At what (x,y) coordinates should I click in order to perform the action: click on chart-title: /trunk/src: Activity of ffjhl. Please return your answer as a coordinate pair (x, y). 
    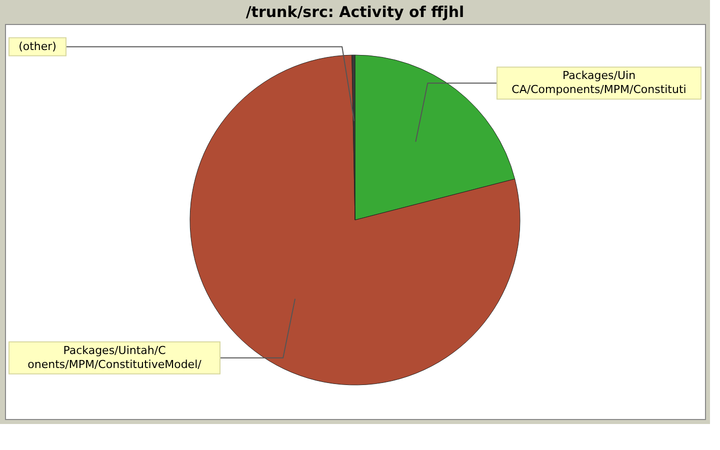
    Looking at the image, I should click on (355, 12).